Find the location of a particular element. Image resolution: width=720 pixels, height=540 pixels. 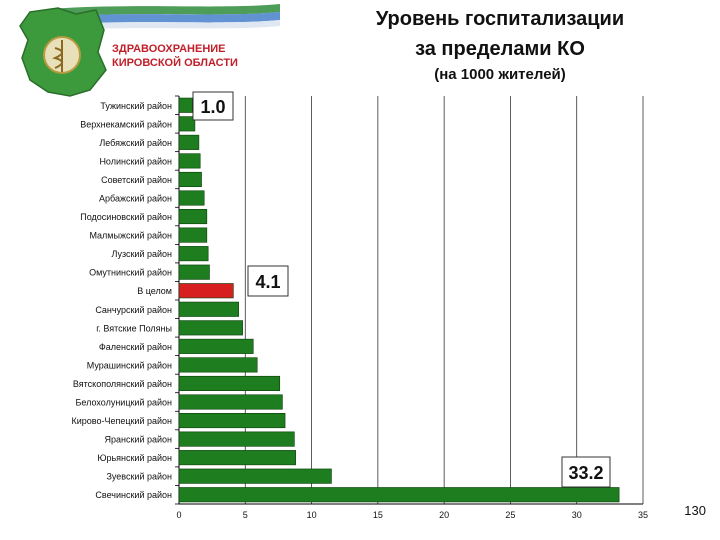

category-label: Мурашинский район is located at coordinates (129, 365).